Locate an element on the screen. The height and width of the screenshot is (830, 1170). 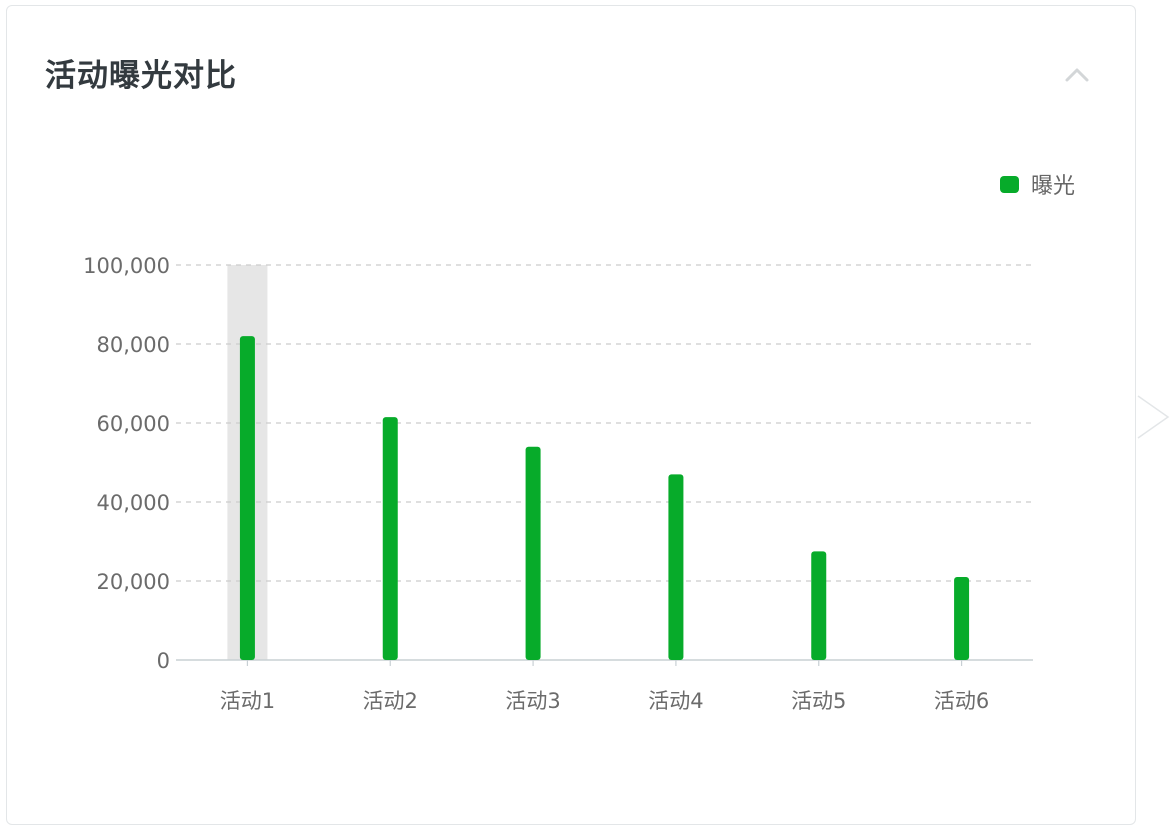
y-tick-label: 0 is located at coordinates (163, 661).